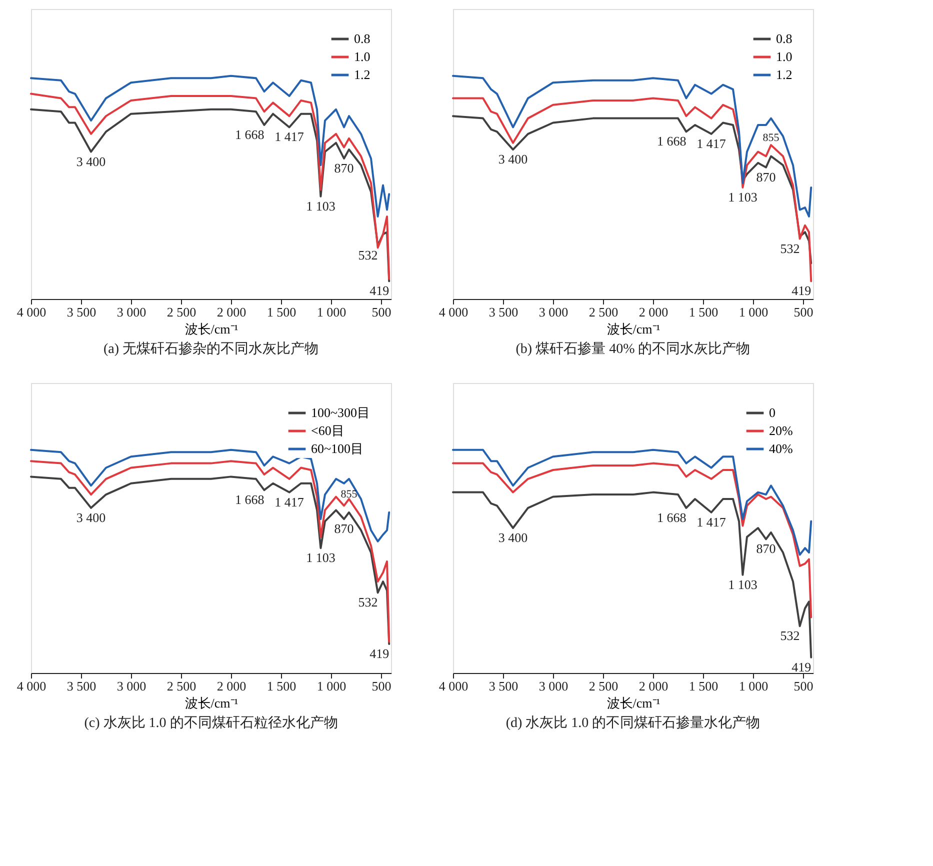 The height and width of the screenshot is (866, 933). What do you see at coordinates (327, 430) in the screenshot?
I see `legend-label: <60目` at bounding box center [327, 430].